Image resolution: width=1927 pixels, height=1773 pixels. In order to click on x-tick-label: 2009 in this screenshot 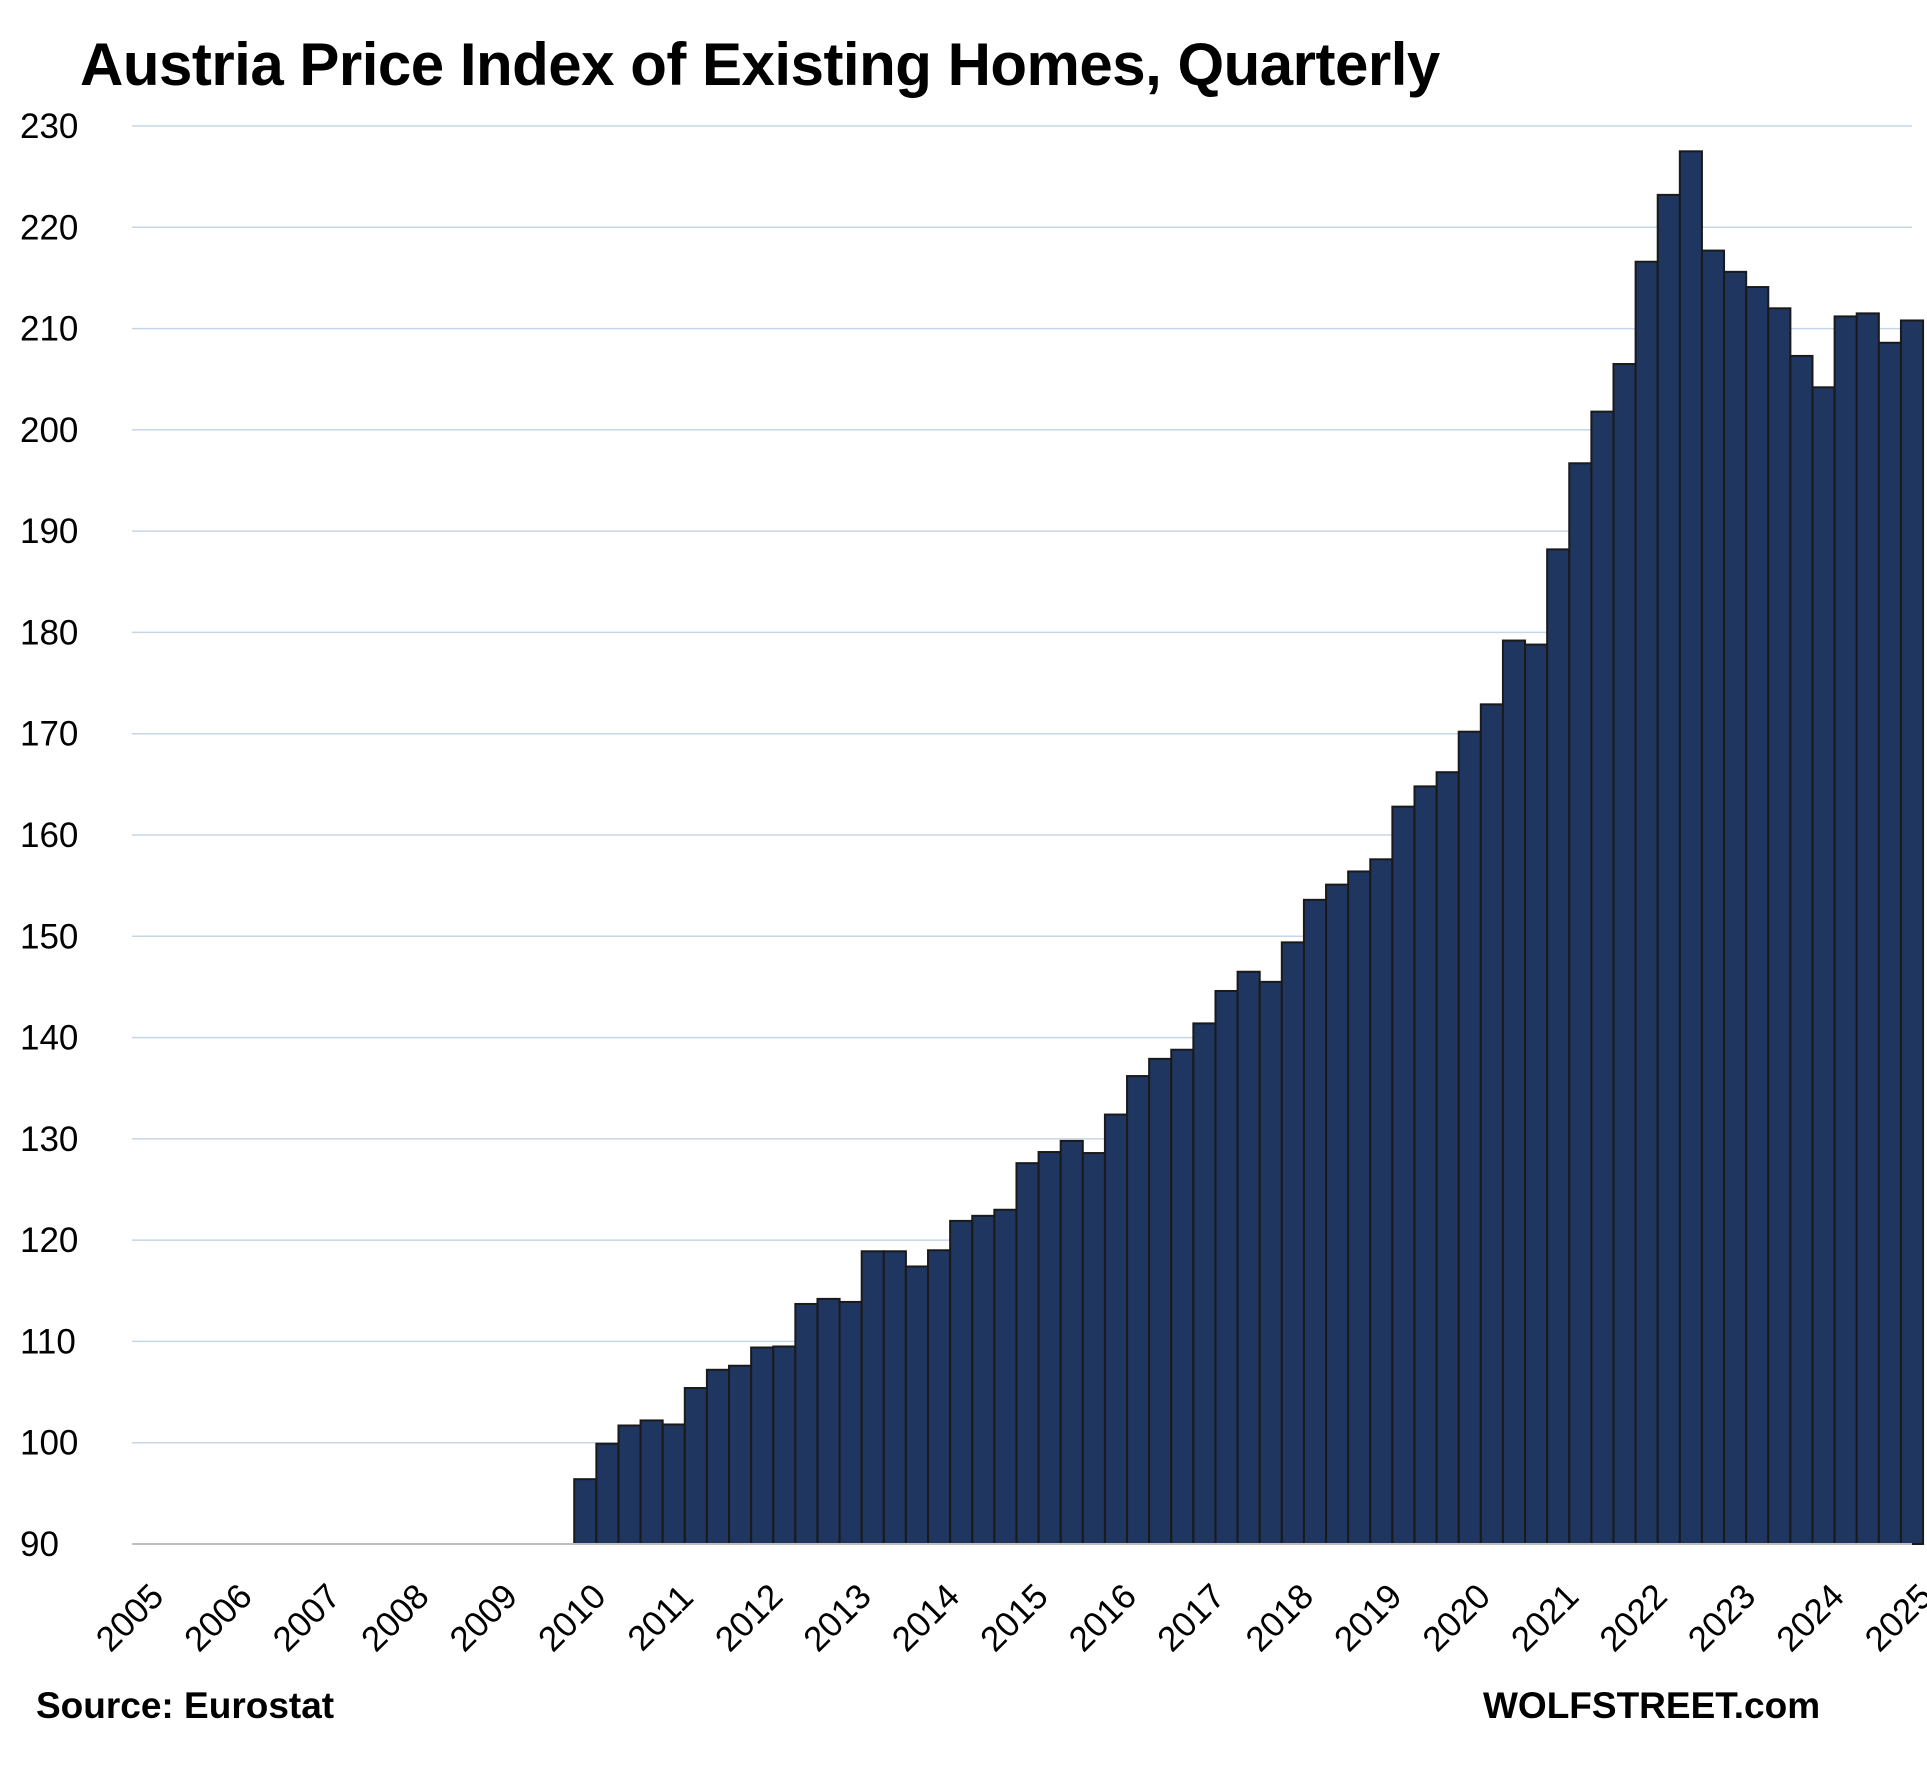, I will do `click(483, 1618)`.